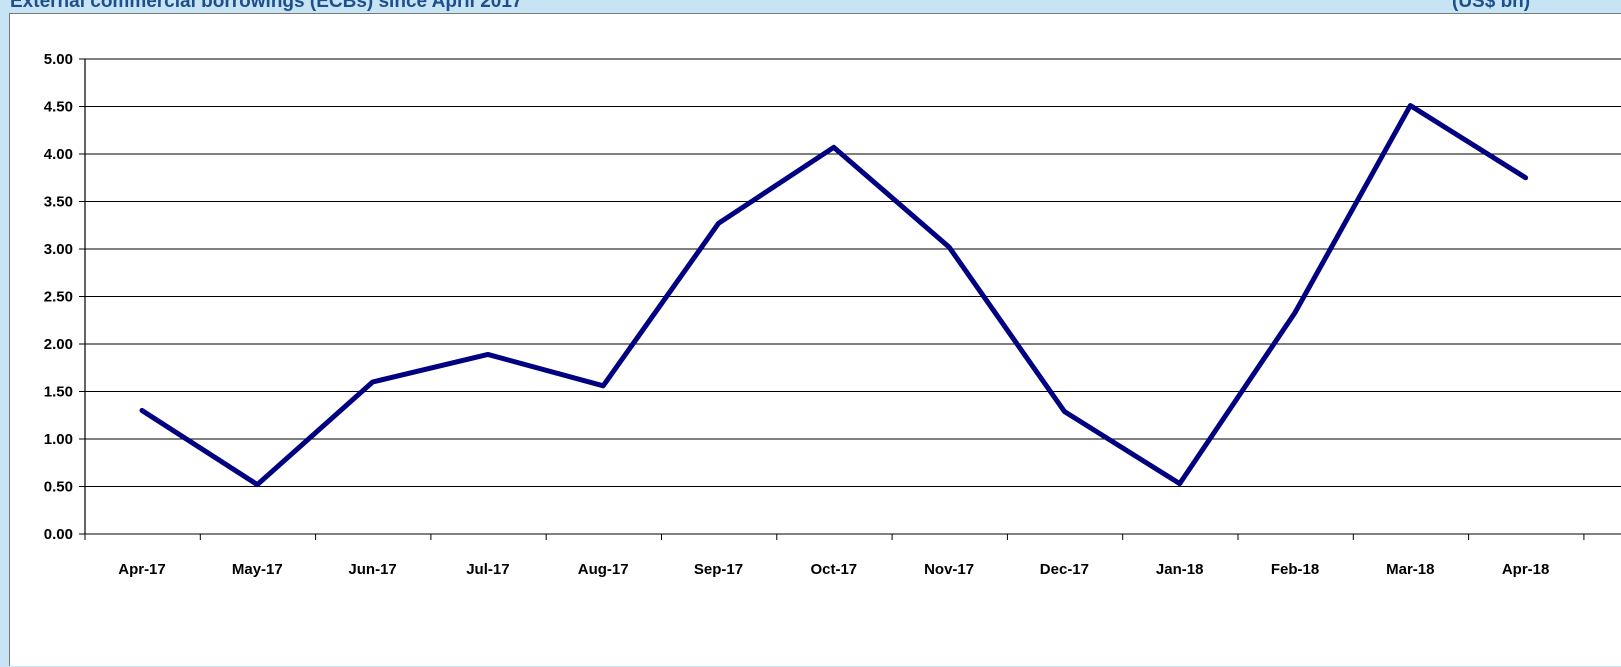 Image resolution: width=1621 pixels, height=667 pixels. I want to click on y-tick-label: 2.50, so click(58, 297).